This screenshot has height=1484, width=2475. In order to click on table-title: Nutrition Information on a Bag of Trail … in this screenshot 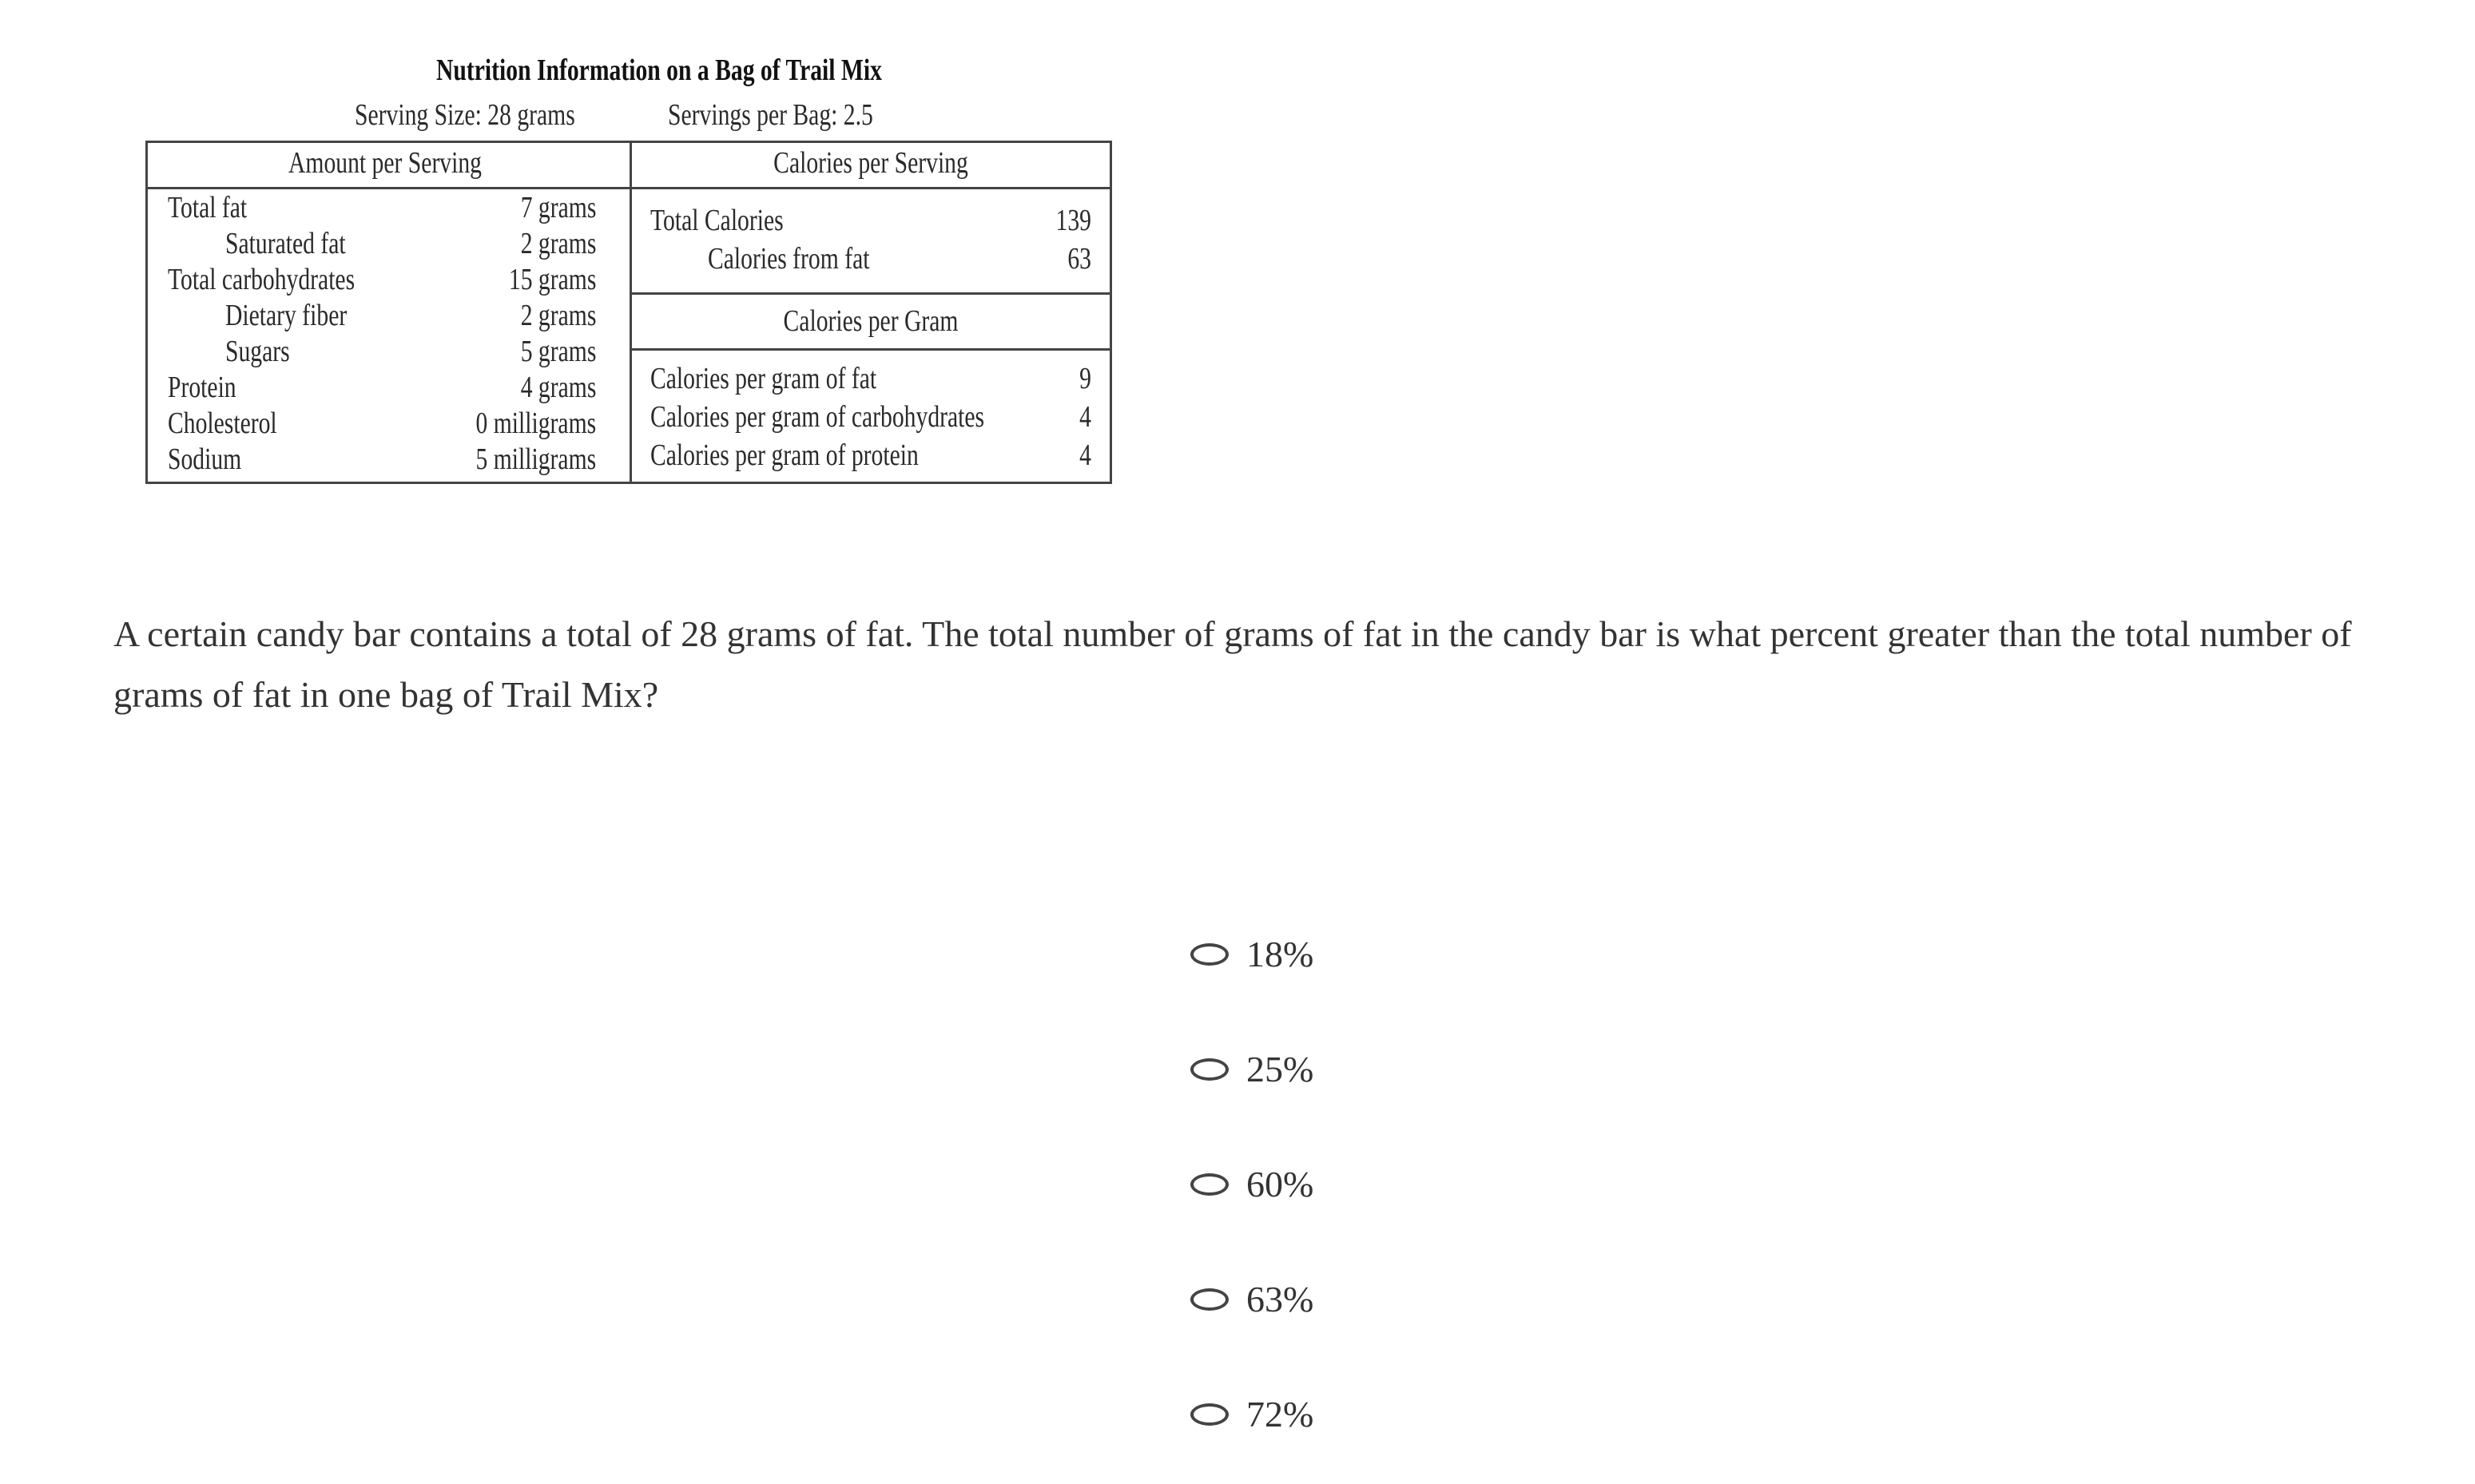, I will do `click(659, 70)`.